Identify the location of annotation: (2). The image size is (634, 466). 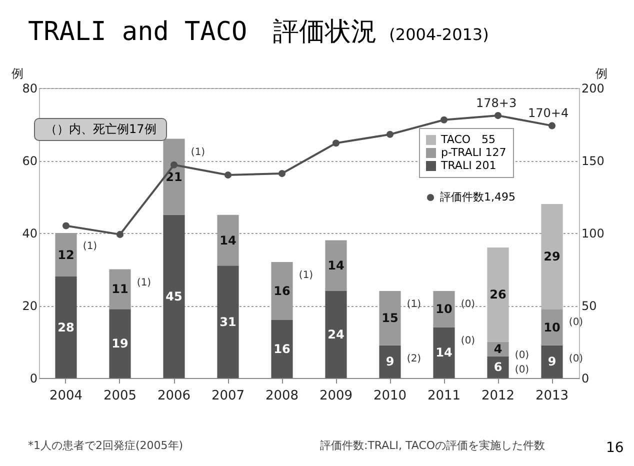
(414, 358).